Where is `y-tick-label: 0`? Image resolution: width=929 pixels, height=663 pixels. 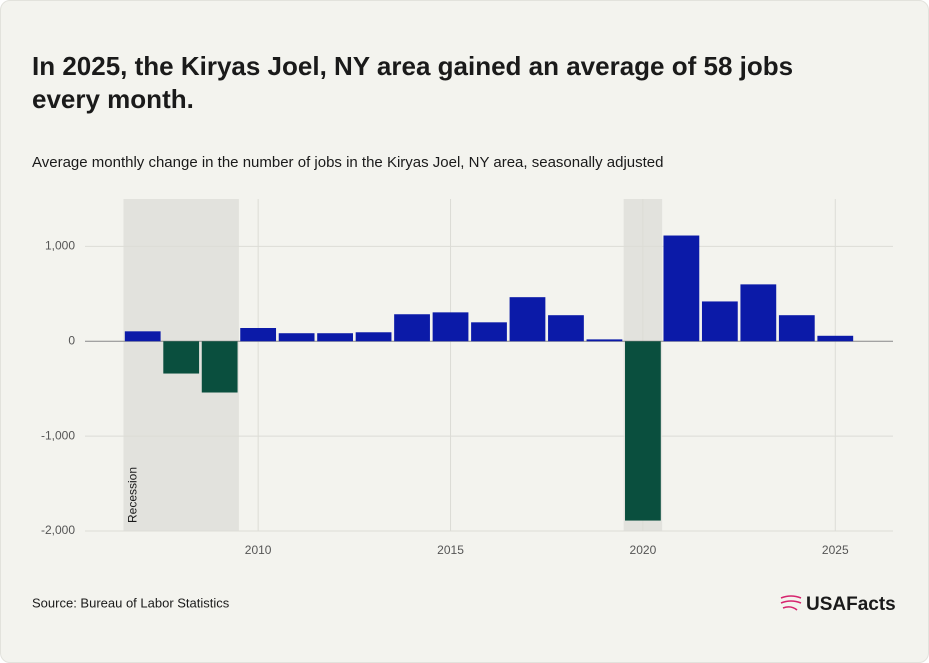
y-tick-label: 0 is located at coordinates (71, 340).